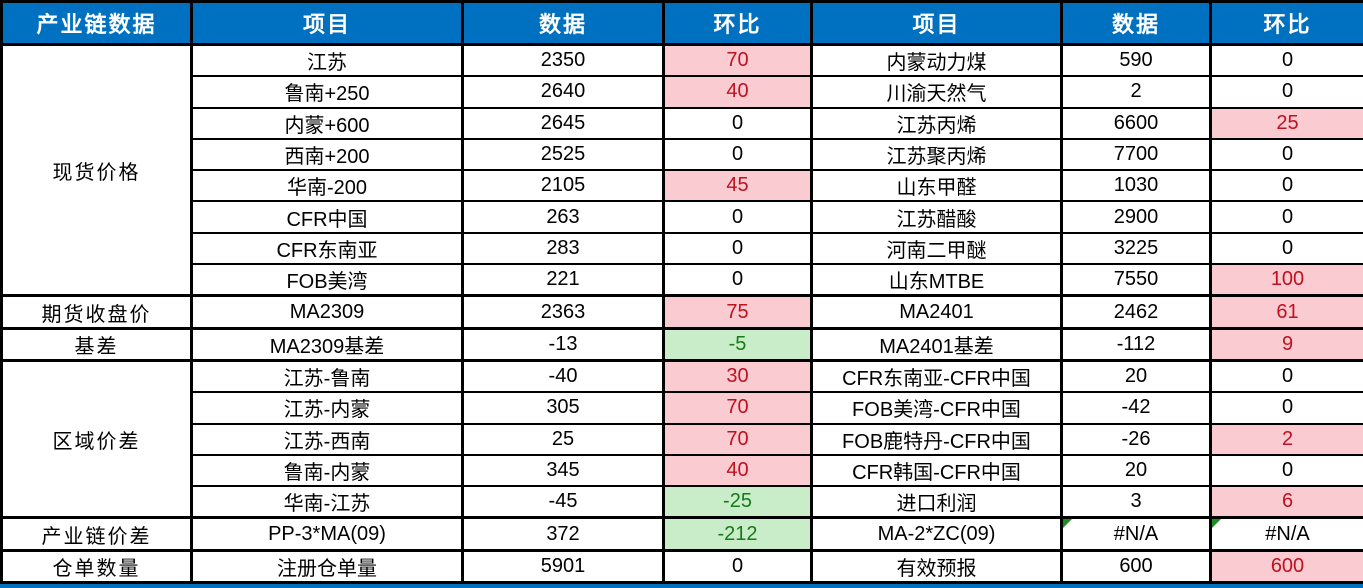  I want to click on item-cell: 鲁南+250, so click(327, 91).